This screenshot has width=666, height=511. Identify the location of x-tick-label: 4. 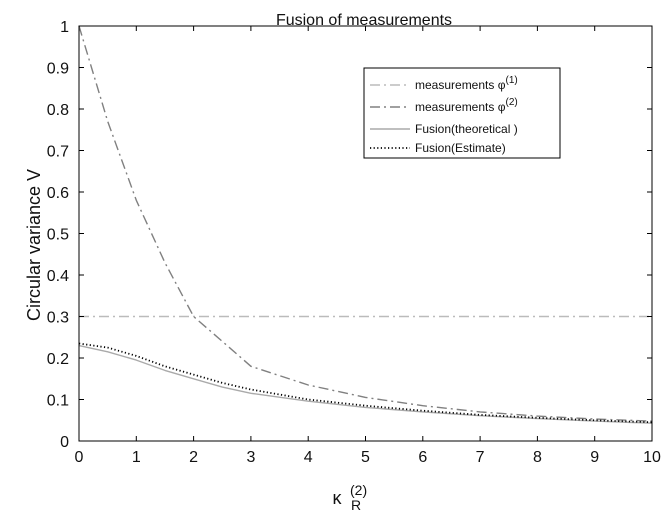
(308, 457).